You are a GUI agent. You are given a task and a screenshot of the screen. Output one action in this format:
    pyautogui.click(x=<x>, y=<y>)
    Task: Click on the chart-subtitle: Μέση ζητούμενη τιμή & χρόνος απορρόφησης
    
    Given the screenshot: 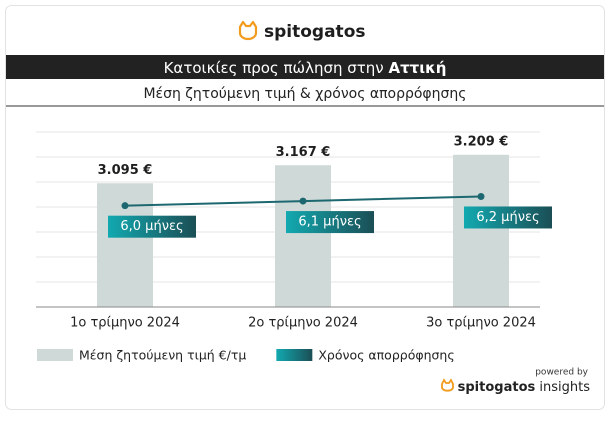 What is the action you would take?
    pyautogui.click(x=304, y=94)
    